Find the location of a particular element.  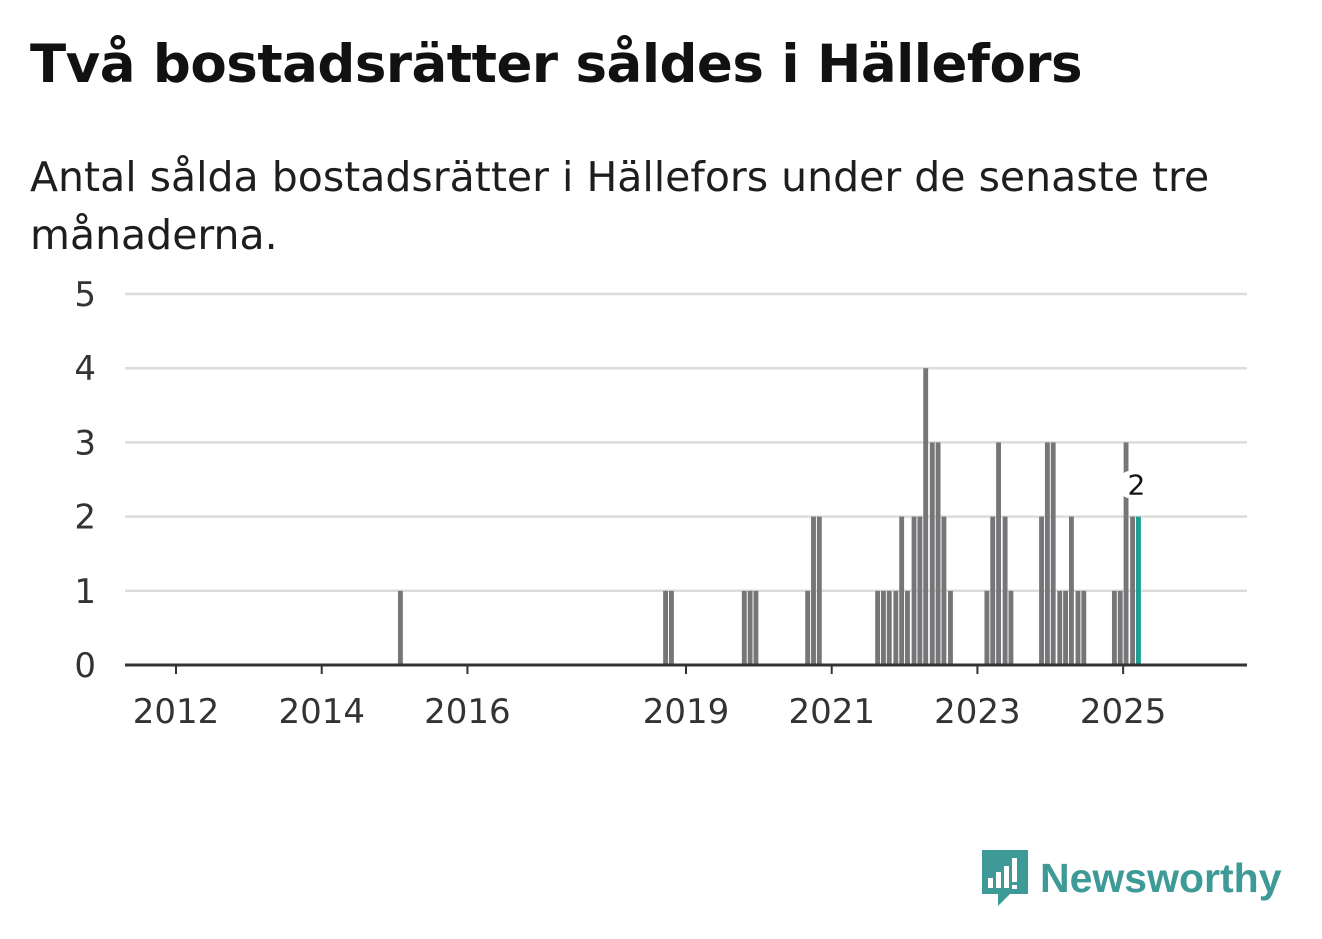

x-tick-label: 2014 is located at coordinates (321, 712).